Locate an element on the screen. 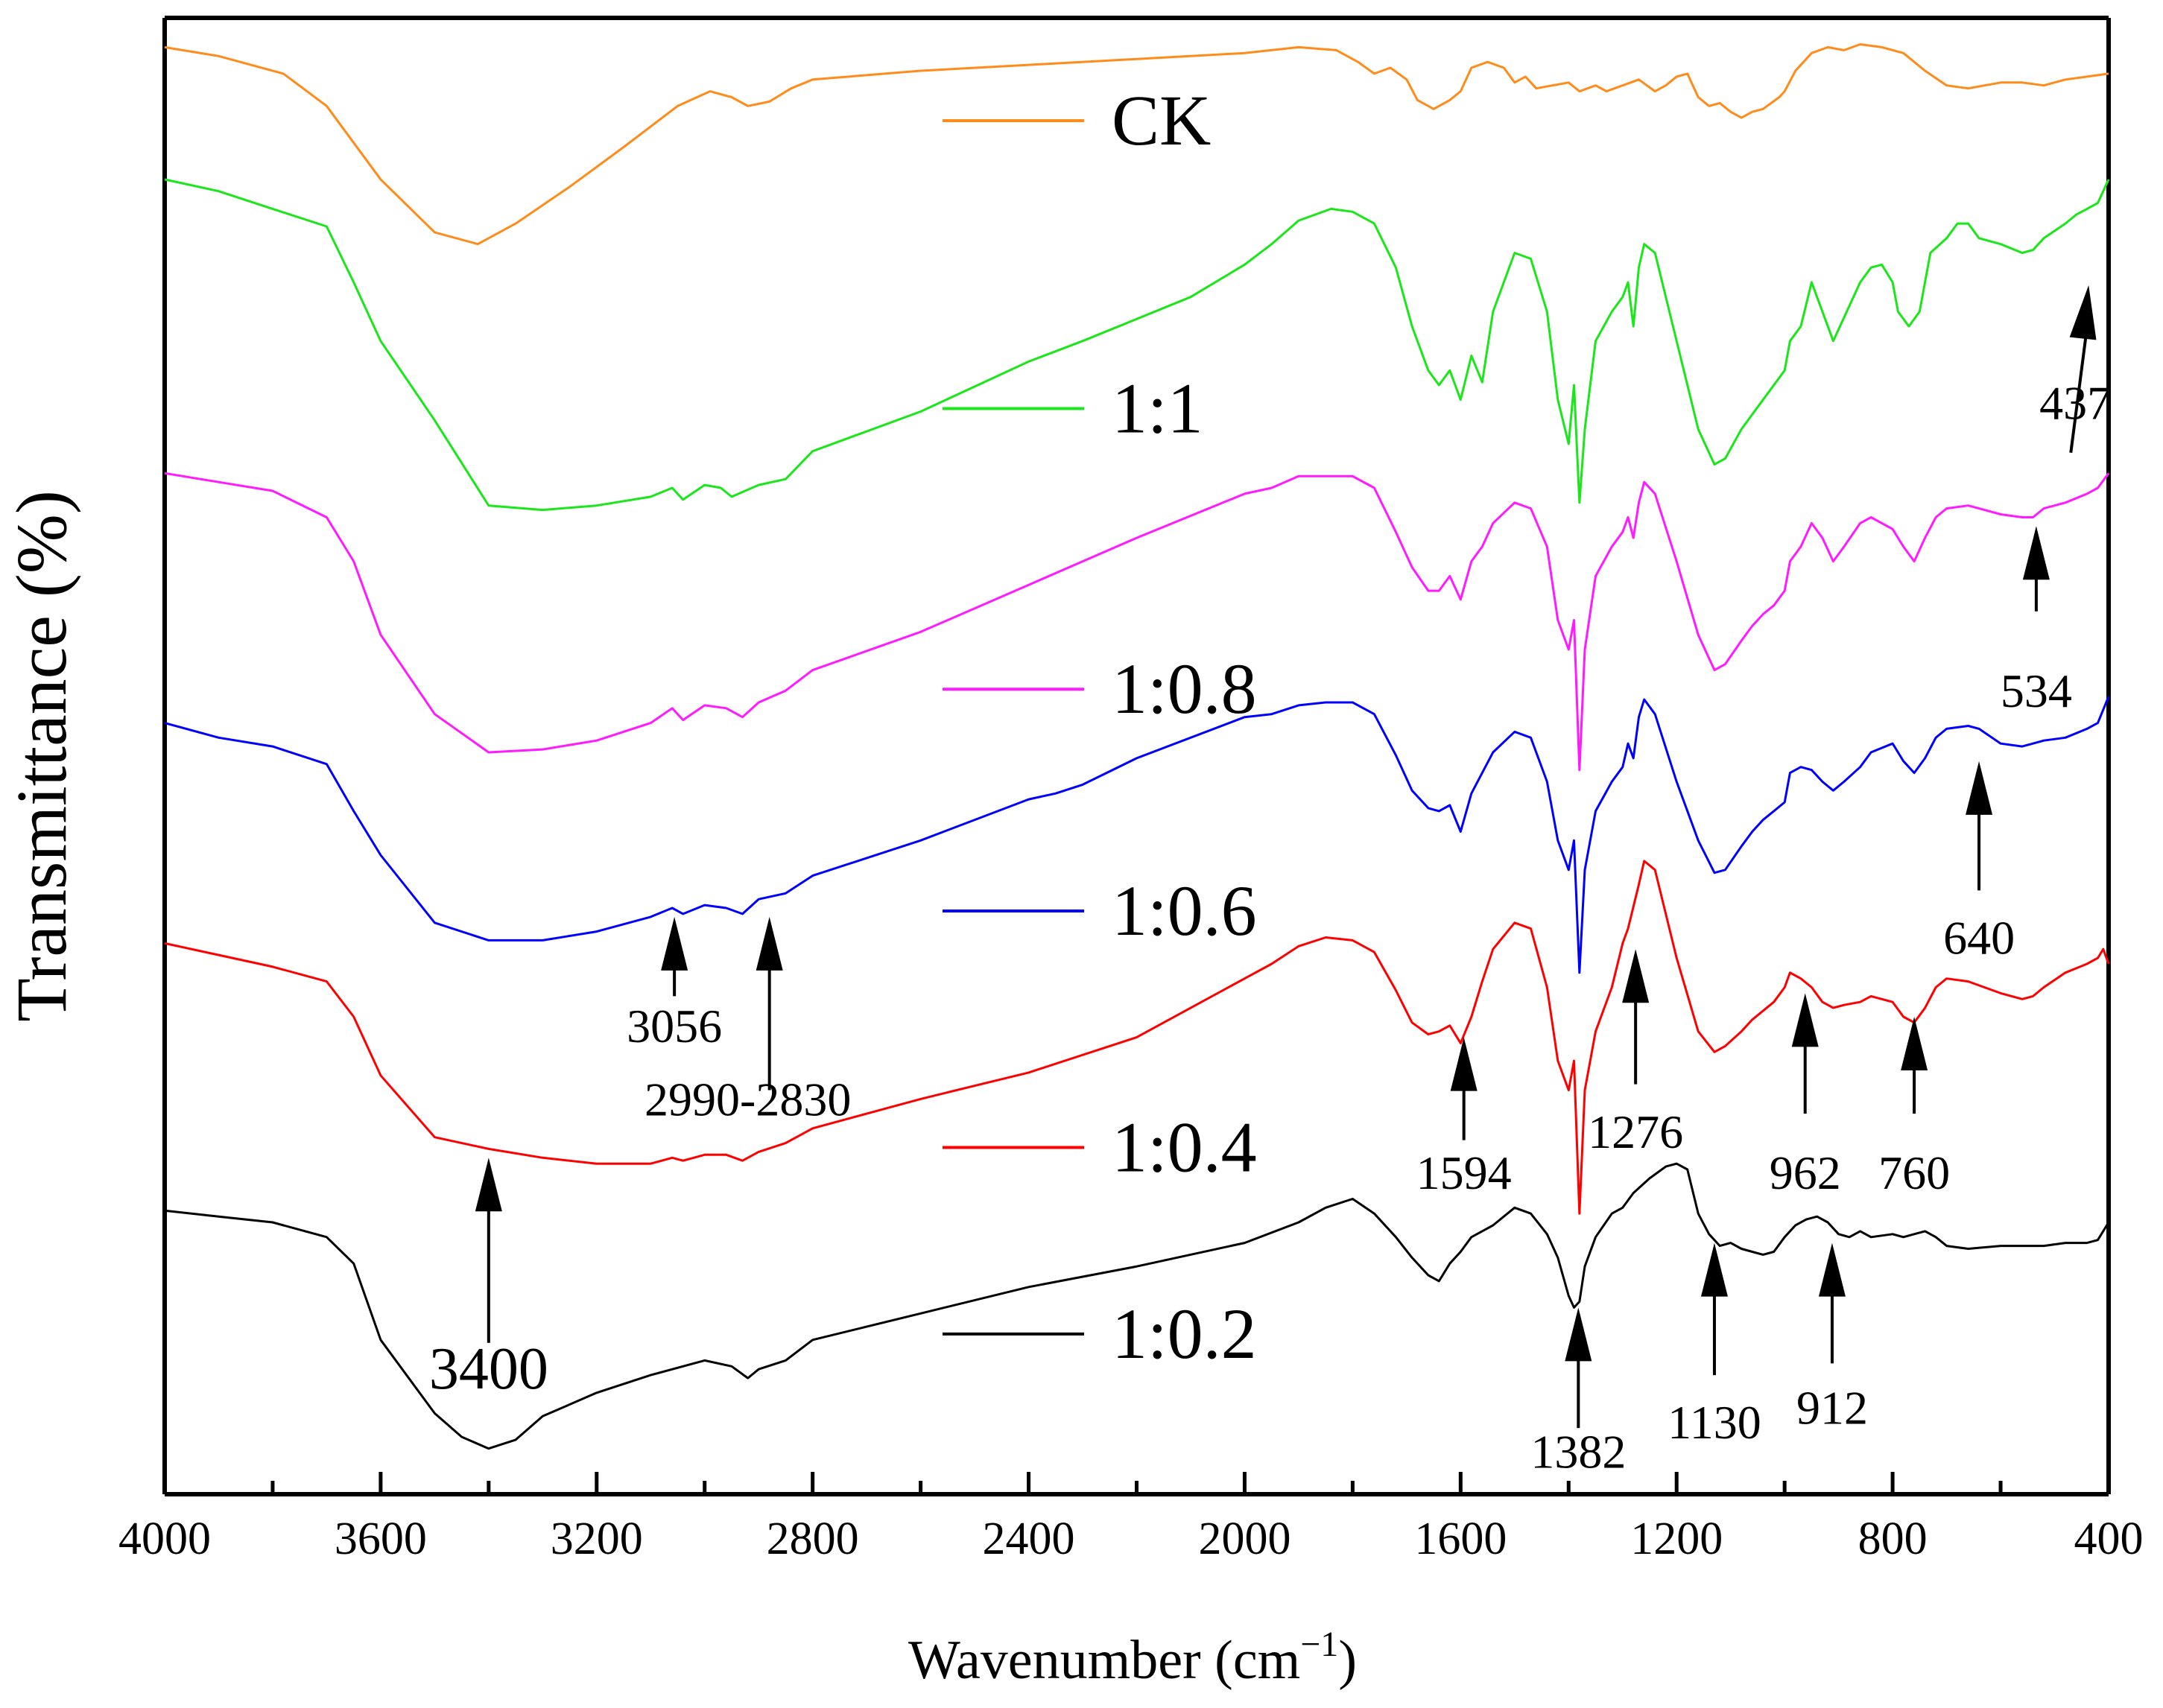 This screenshot has height=1708, width=2163. series-line-1-0.6 is located at coordinates (1137, 835).